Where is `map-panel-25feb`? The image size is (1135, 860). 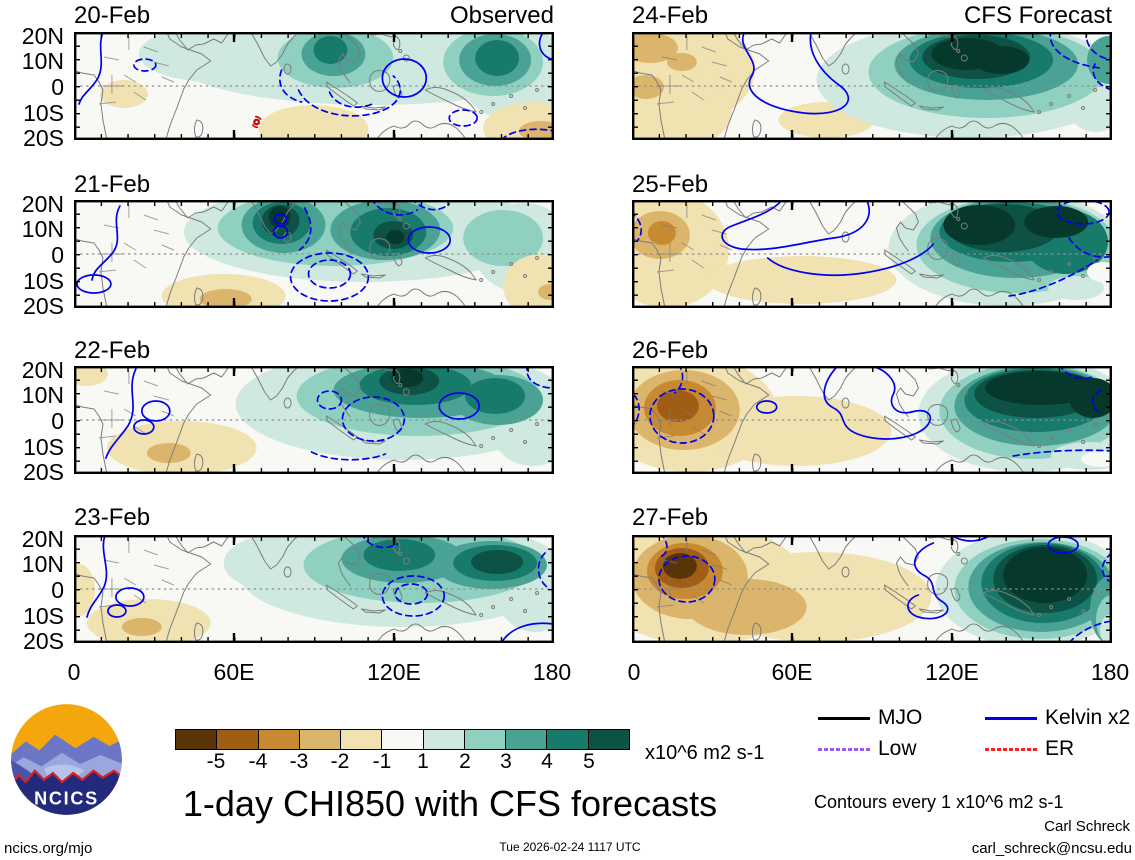 map-panel-25feb is located at coordinates (872, 254).